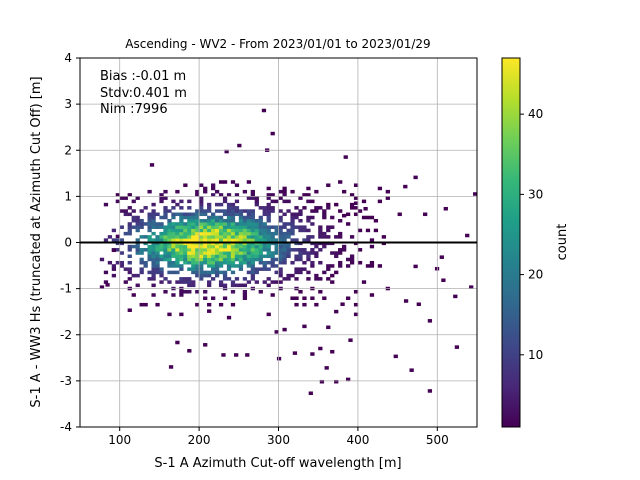  Describe the element at coordinates (357, 440) in the screenshot. I see `x-tick-label: 400` at that location.